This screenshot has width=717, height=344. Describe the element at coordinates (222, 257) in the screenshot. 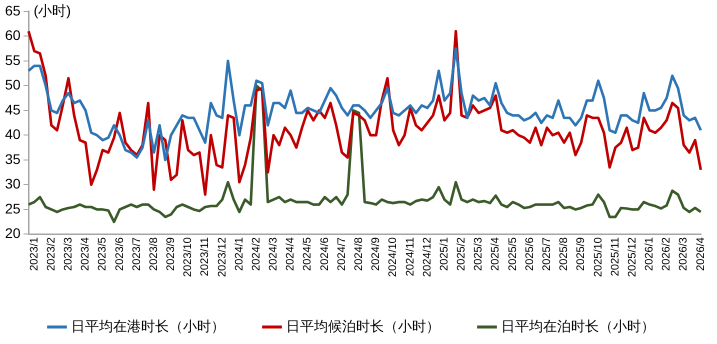

I see `x-tick-label: 2023/12` at that location.